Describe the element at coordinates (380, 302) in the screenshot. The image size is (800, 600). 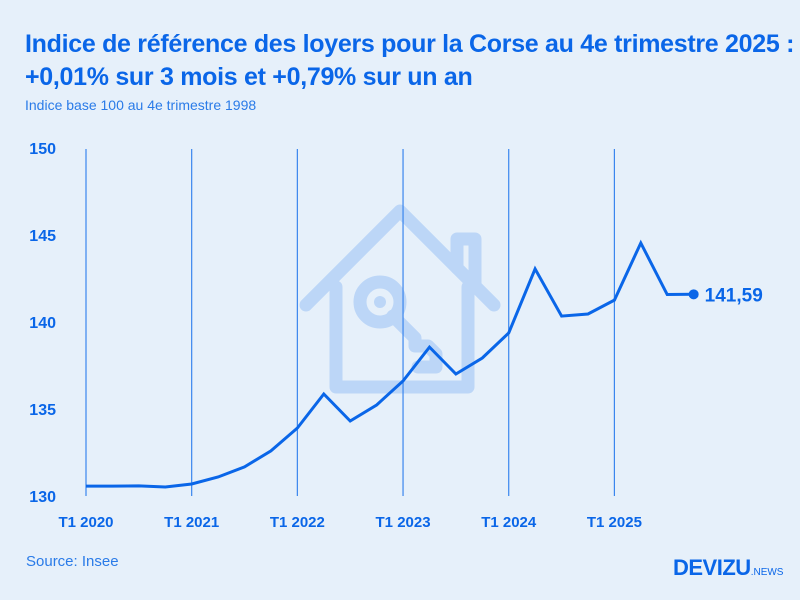
I see `key-hole-icon` at that location.